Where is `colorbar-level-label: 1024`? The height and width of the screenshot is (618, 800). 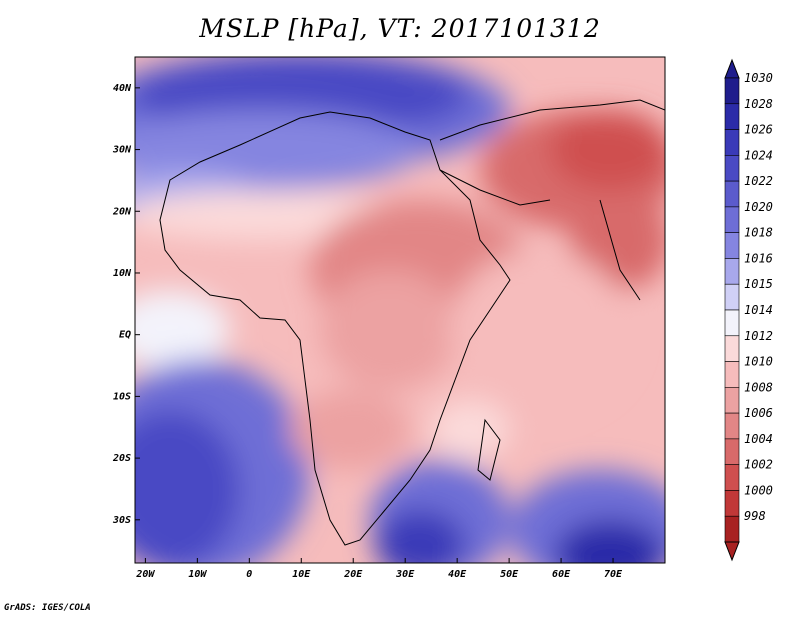
colorbar-level-label: 1024 is located at coordinates (758, 155).